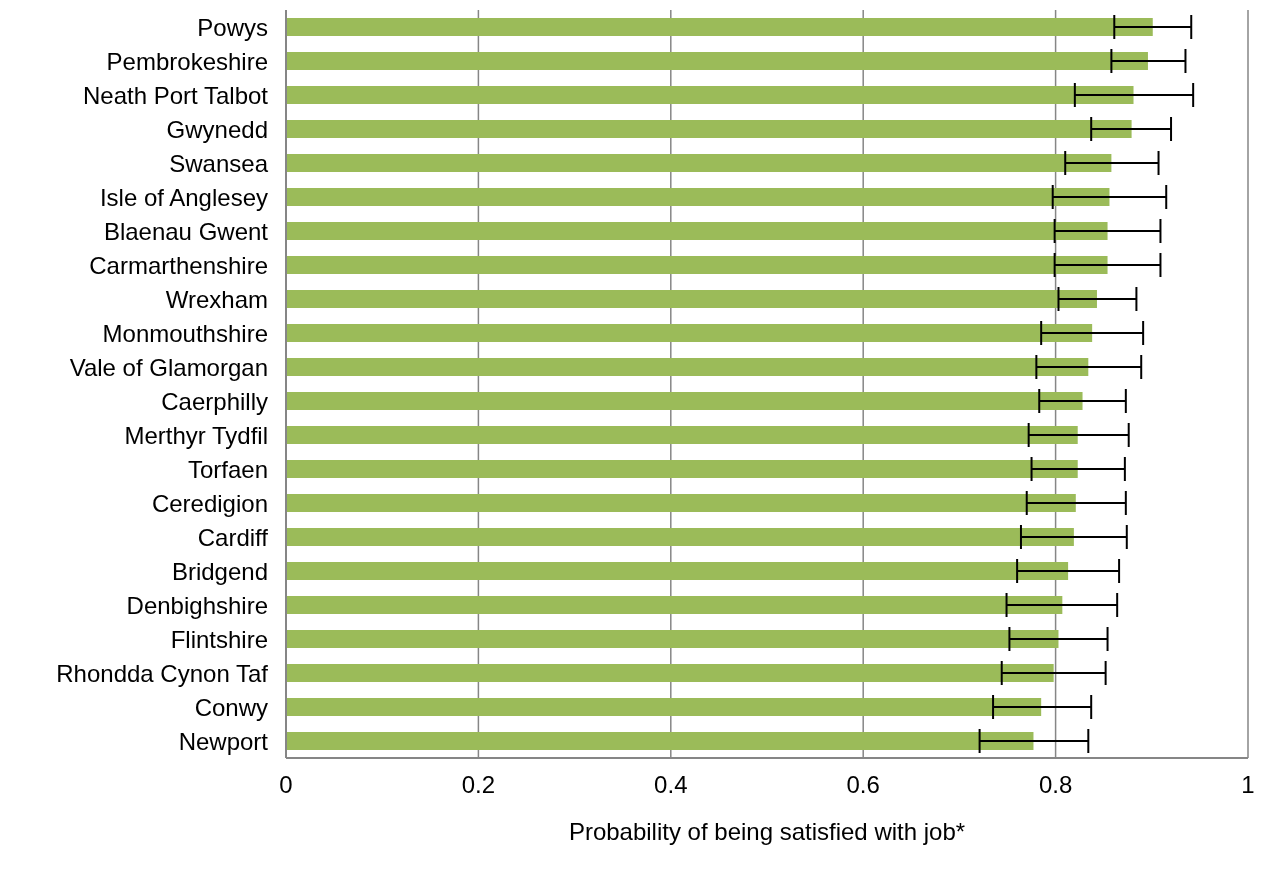 The width and height of the screenshot is (1262, 876). What do you see at coordinates (233, 537) in the screenshot?
I see `y-tick-label: Cardiff` at bounding box center [233, 537].